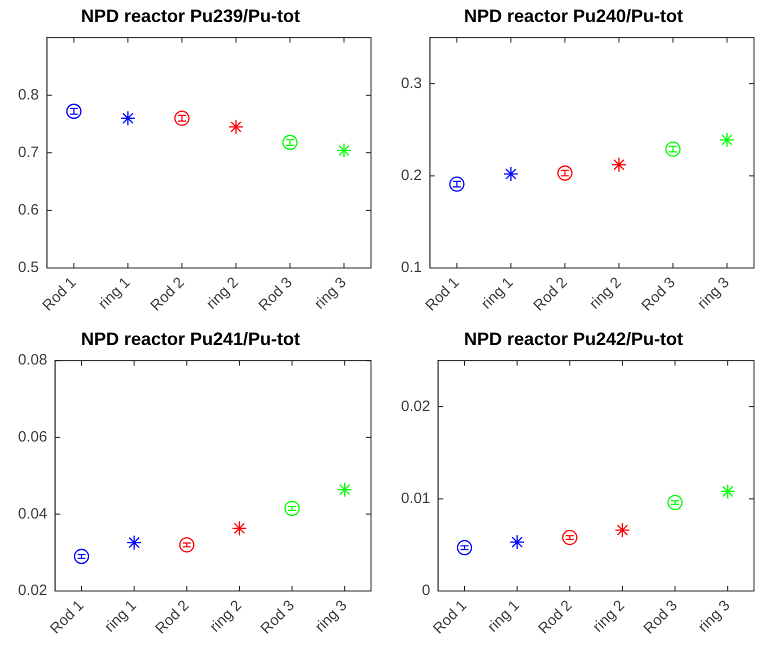 Image resolution: width=766 pixels, height=646 pixels. I want to click on chart-title: NPD reactor Pu241/Pu-tot, so click(190, 338).